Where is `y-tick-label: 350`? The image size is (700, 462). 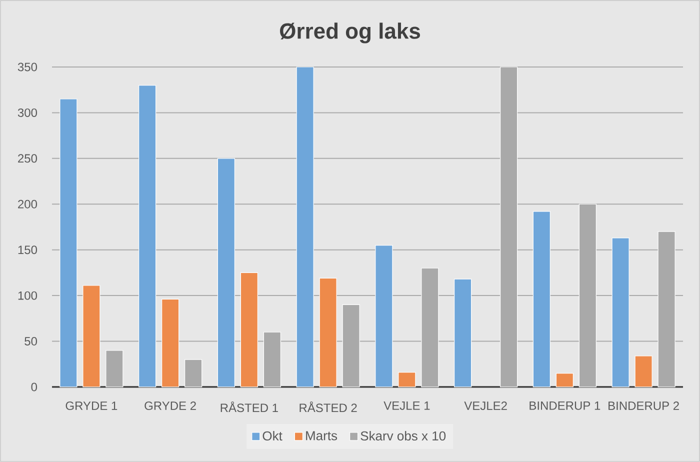 y-tick-label: 350 is located at coordinates (28, 67).